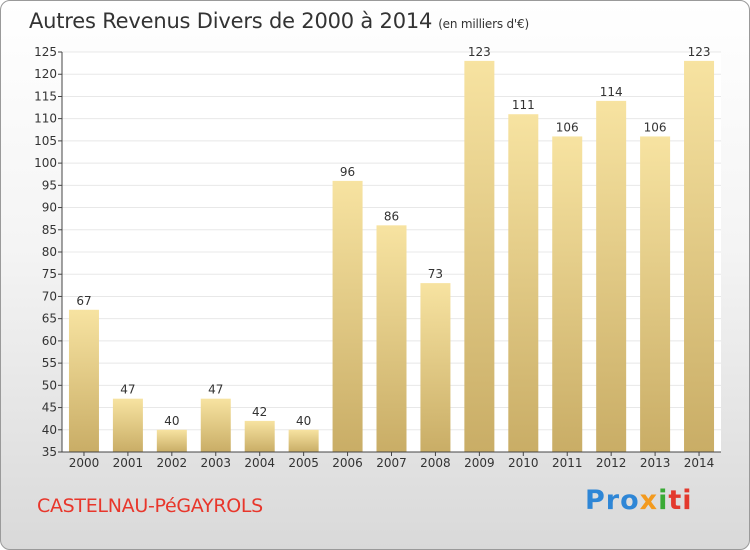 Image resolution: width=750 pixels, height=550 pixels. I want to click on y-tick-label: 110, so click(45, 119).